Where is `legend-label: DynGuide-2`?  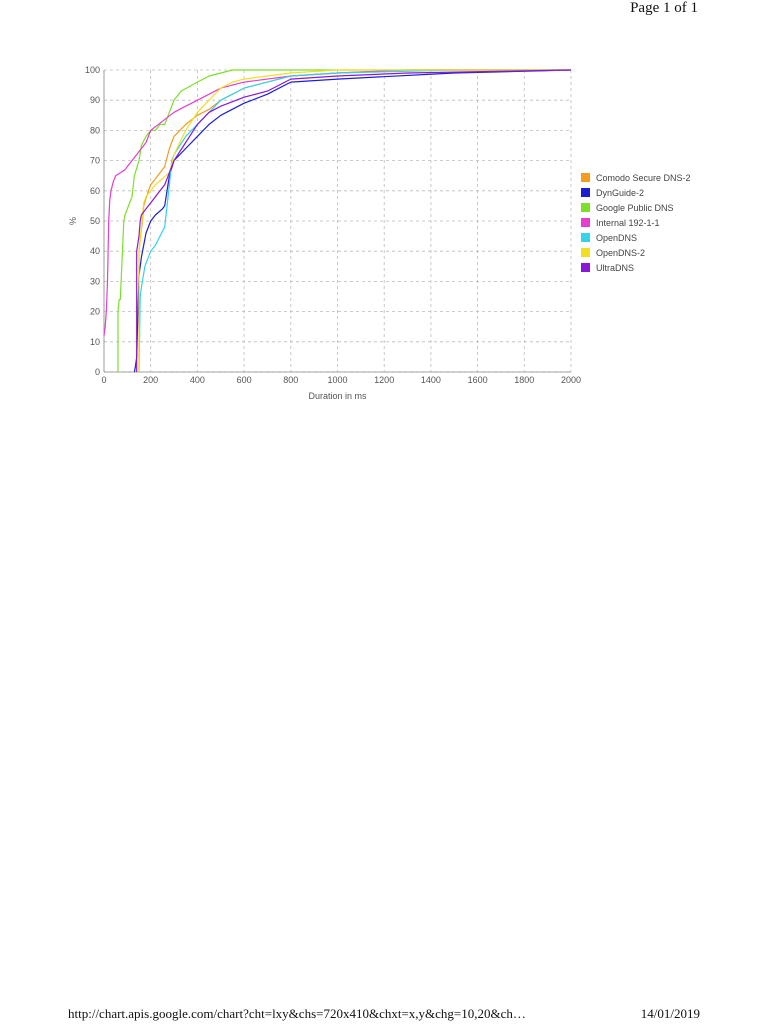
legend-label: DynGuide-2 is located at coordinates (620, 192).